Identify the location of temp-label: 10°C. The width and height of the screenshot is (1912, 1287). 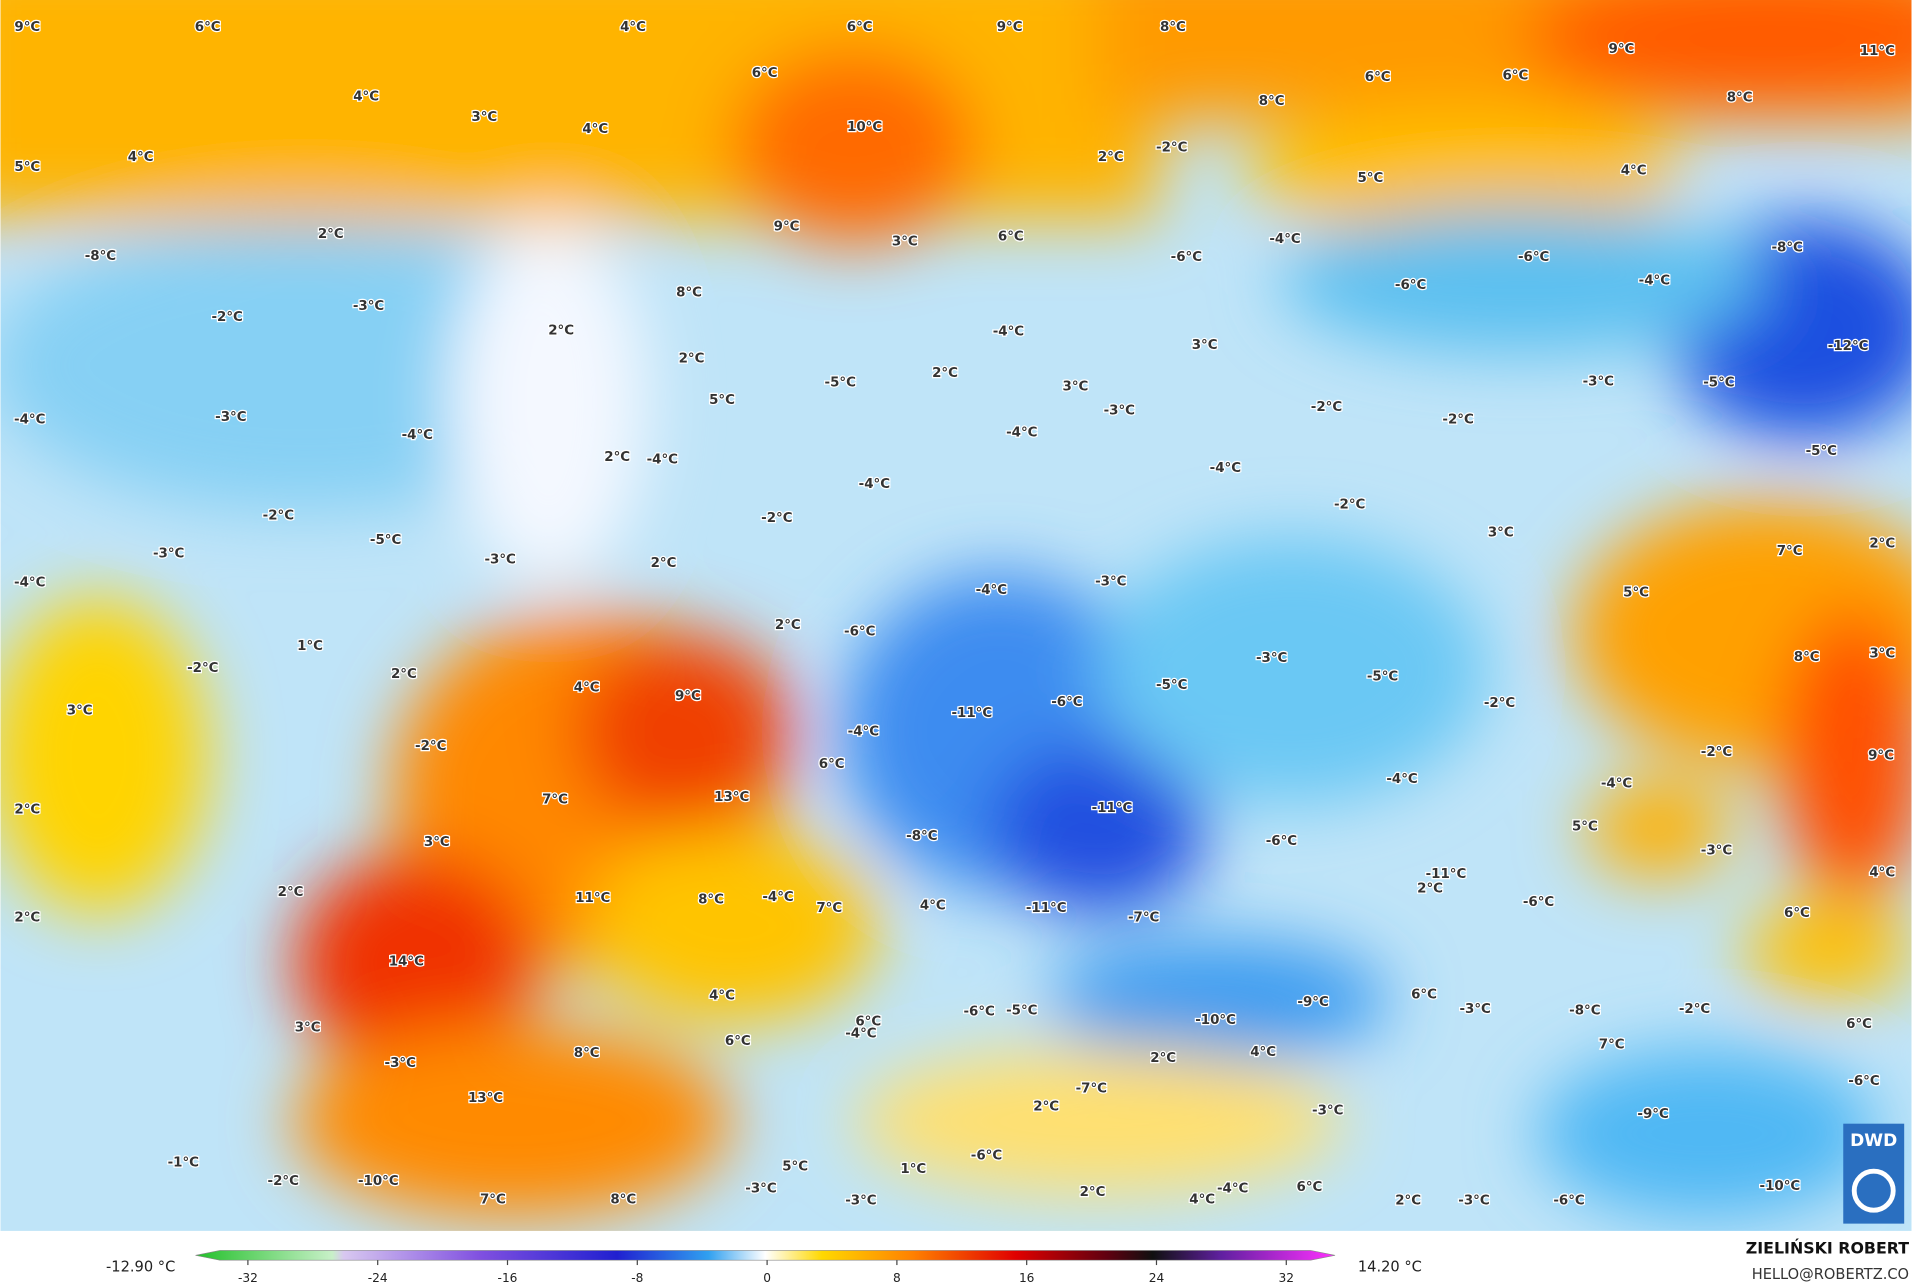
(864, 127).